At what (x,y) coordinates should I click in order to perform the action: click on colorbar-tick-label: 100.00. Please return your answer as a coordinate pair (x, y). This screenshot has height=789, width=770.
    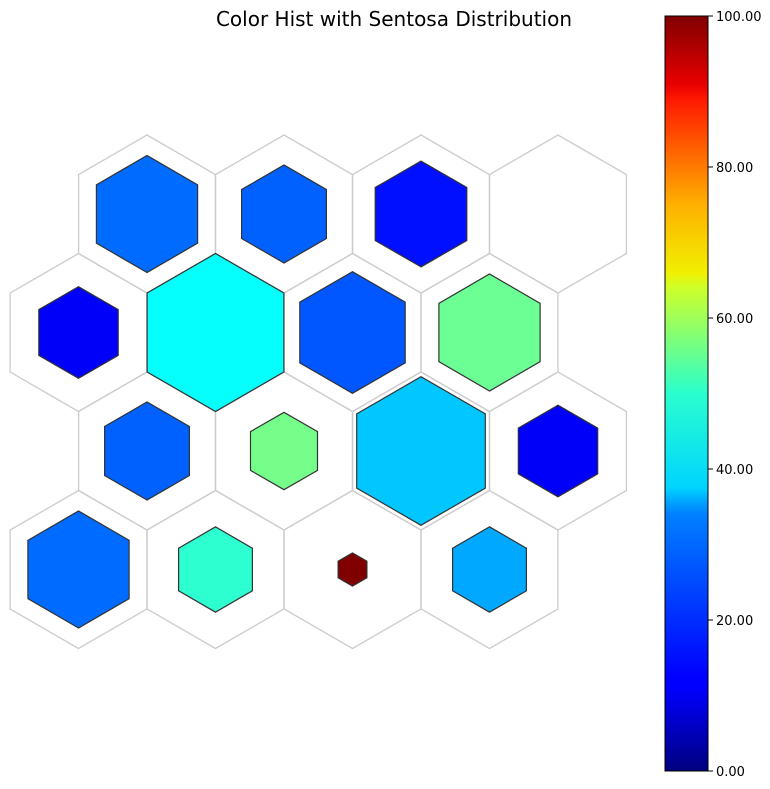
    Looking at the image, I should click on (739, 17).